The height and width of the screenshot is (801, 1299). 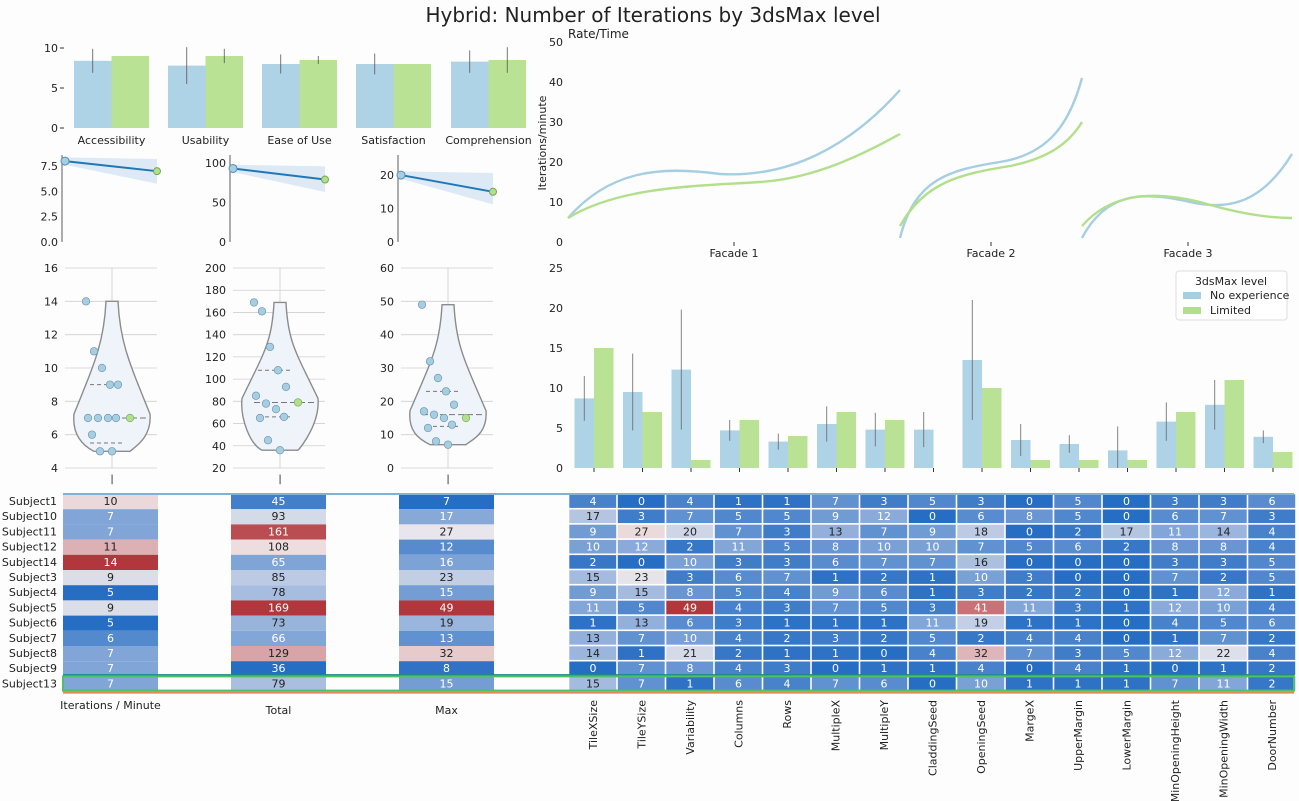 I want to click on cell-value: 9, so click(x=110, y=607).